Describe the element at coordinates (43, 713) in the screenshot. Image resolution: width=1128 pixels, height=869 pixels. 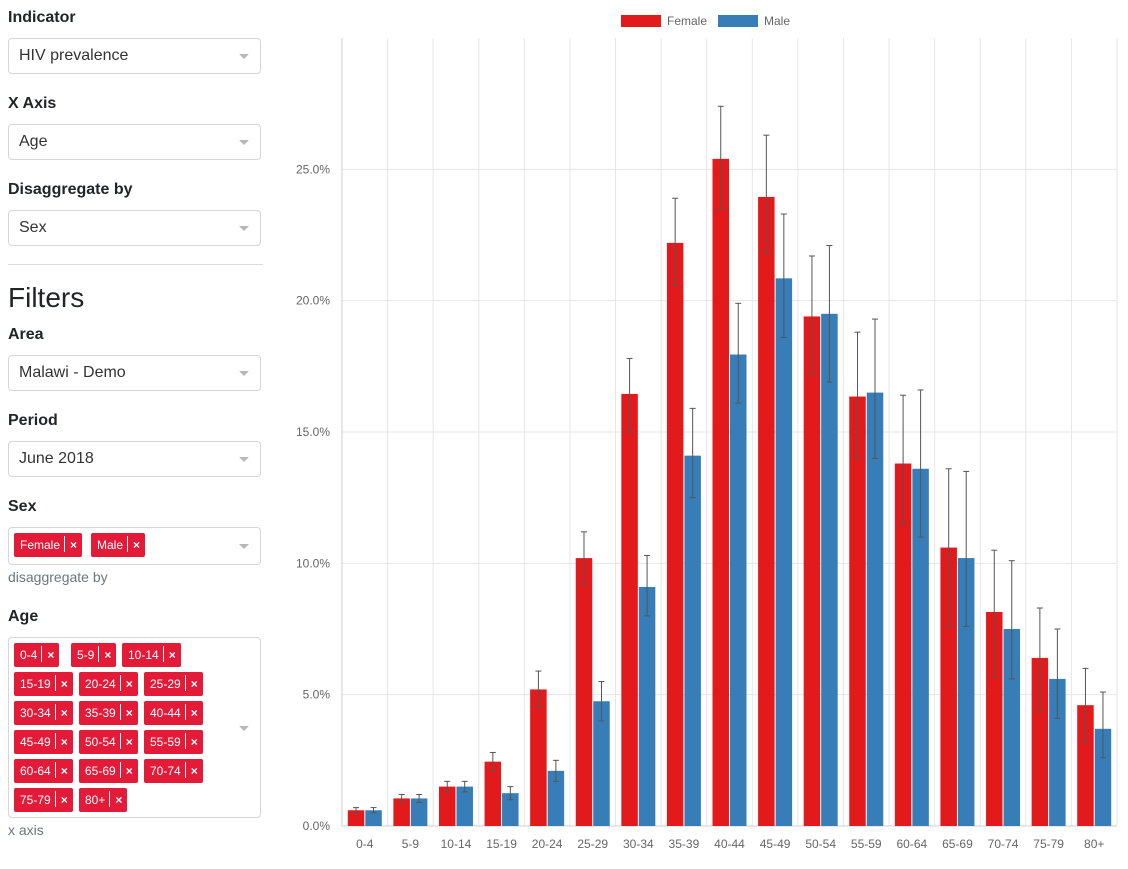
I see `tag-30-34: 30-34 ×` at that location.